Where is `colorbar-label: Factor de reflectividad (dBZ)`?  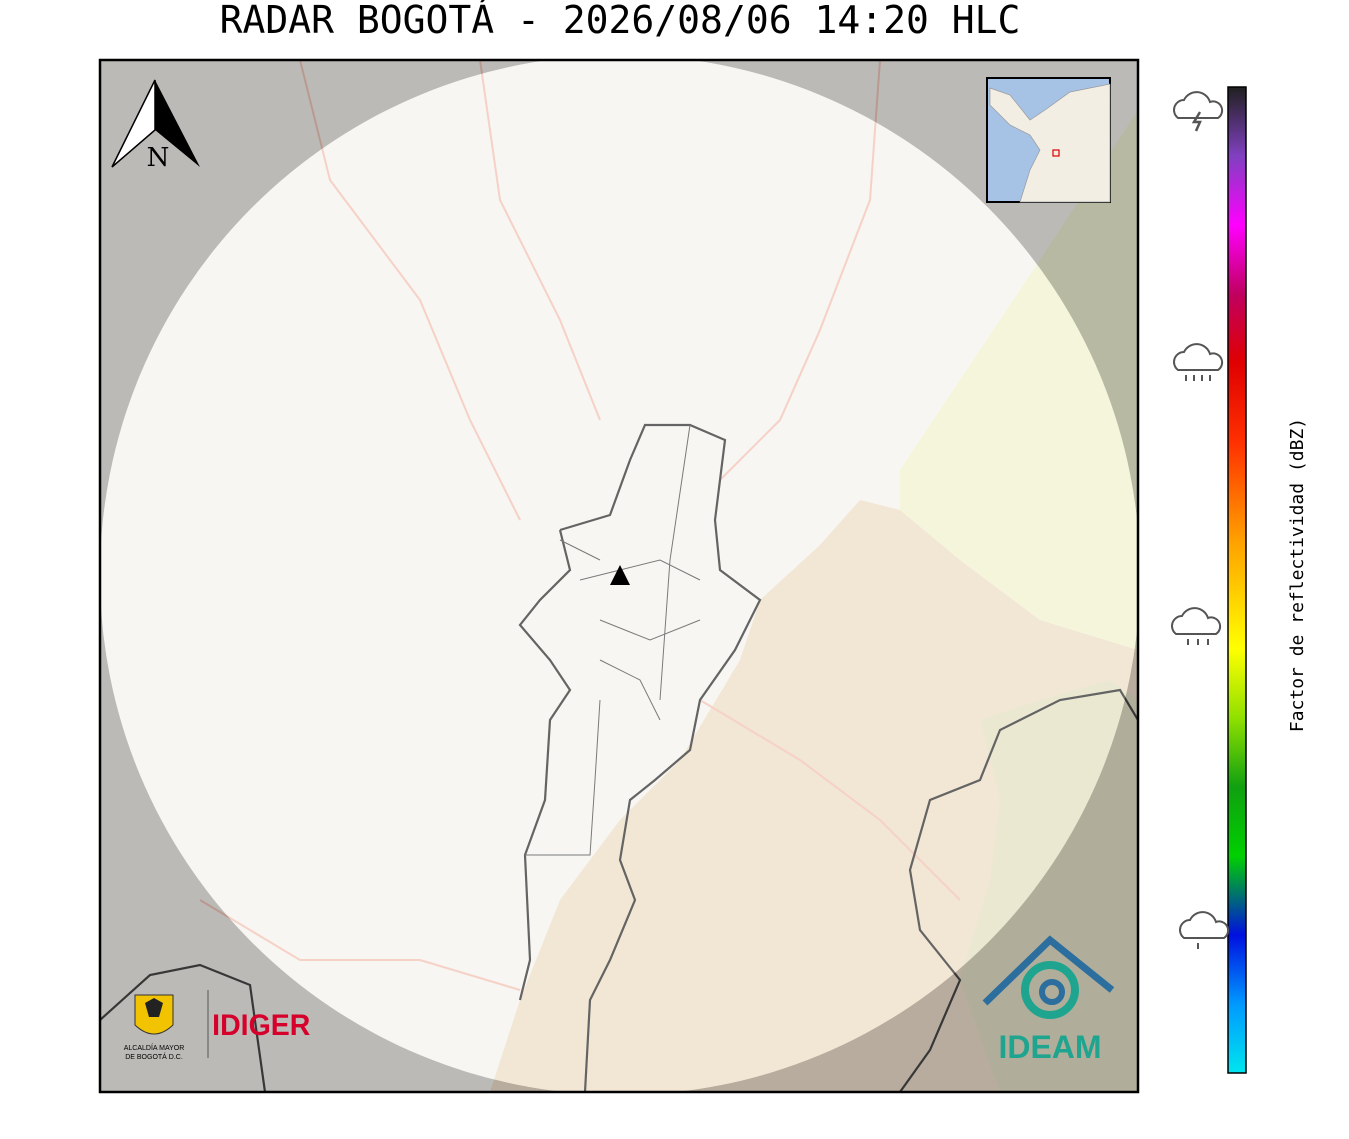 colorbar-label: Factor de reflectividad (dBZ) is located at coordinates (1297, 575).